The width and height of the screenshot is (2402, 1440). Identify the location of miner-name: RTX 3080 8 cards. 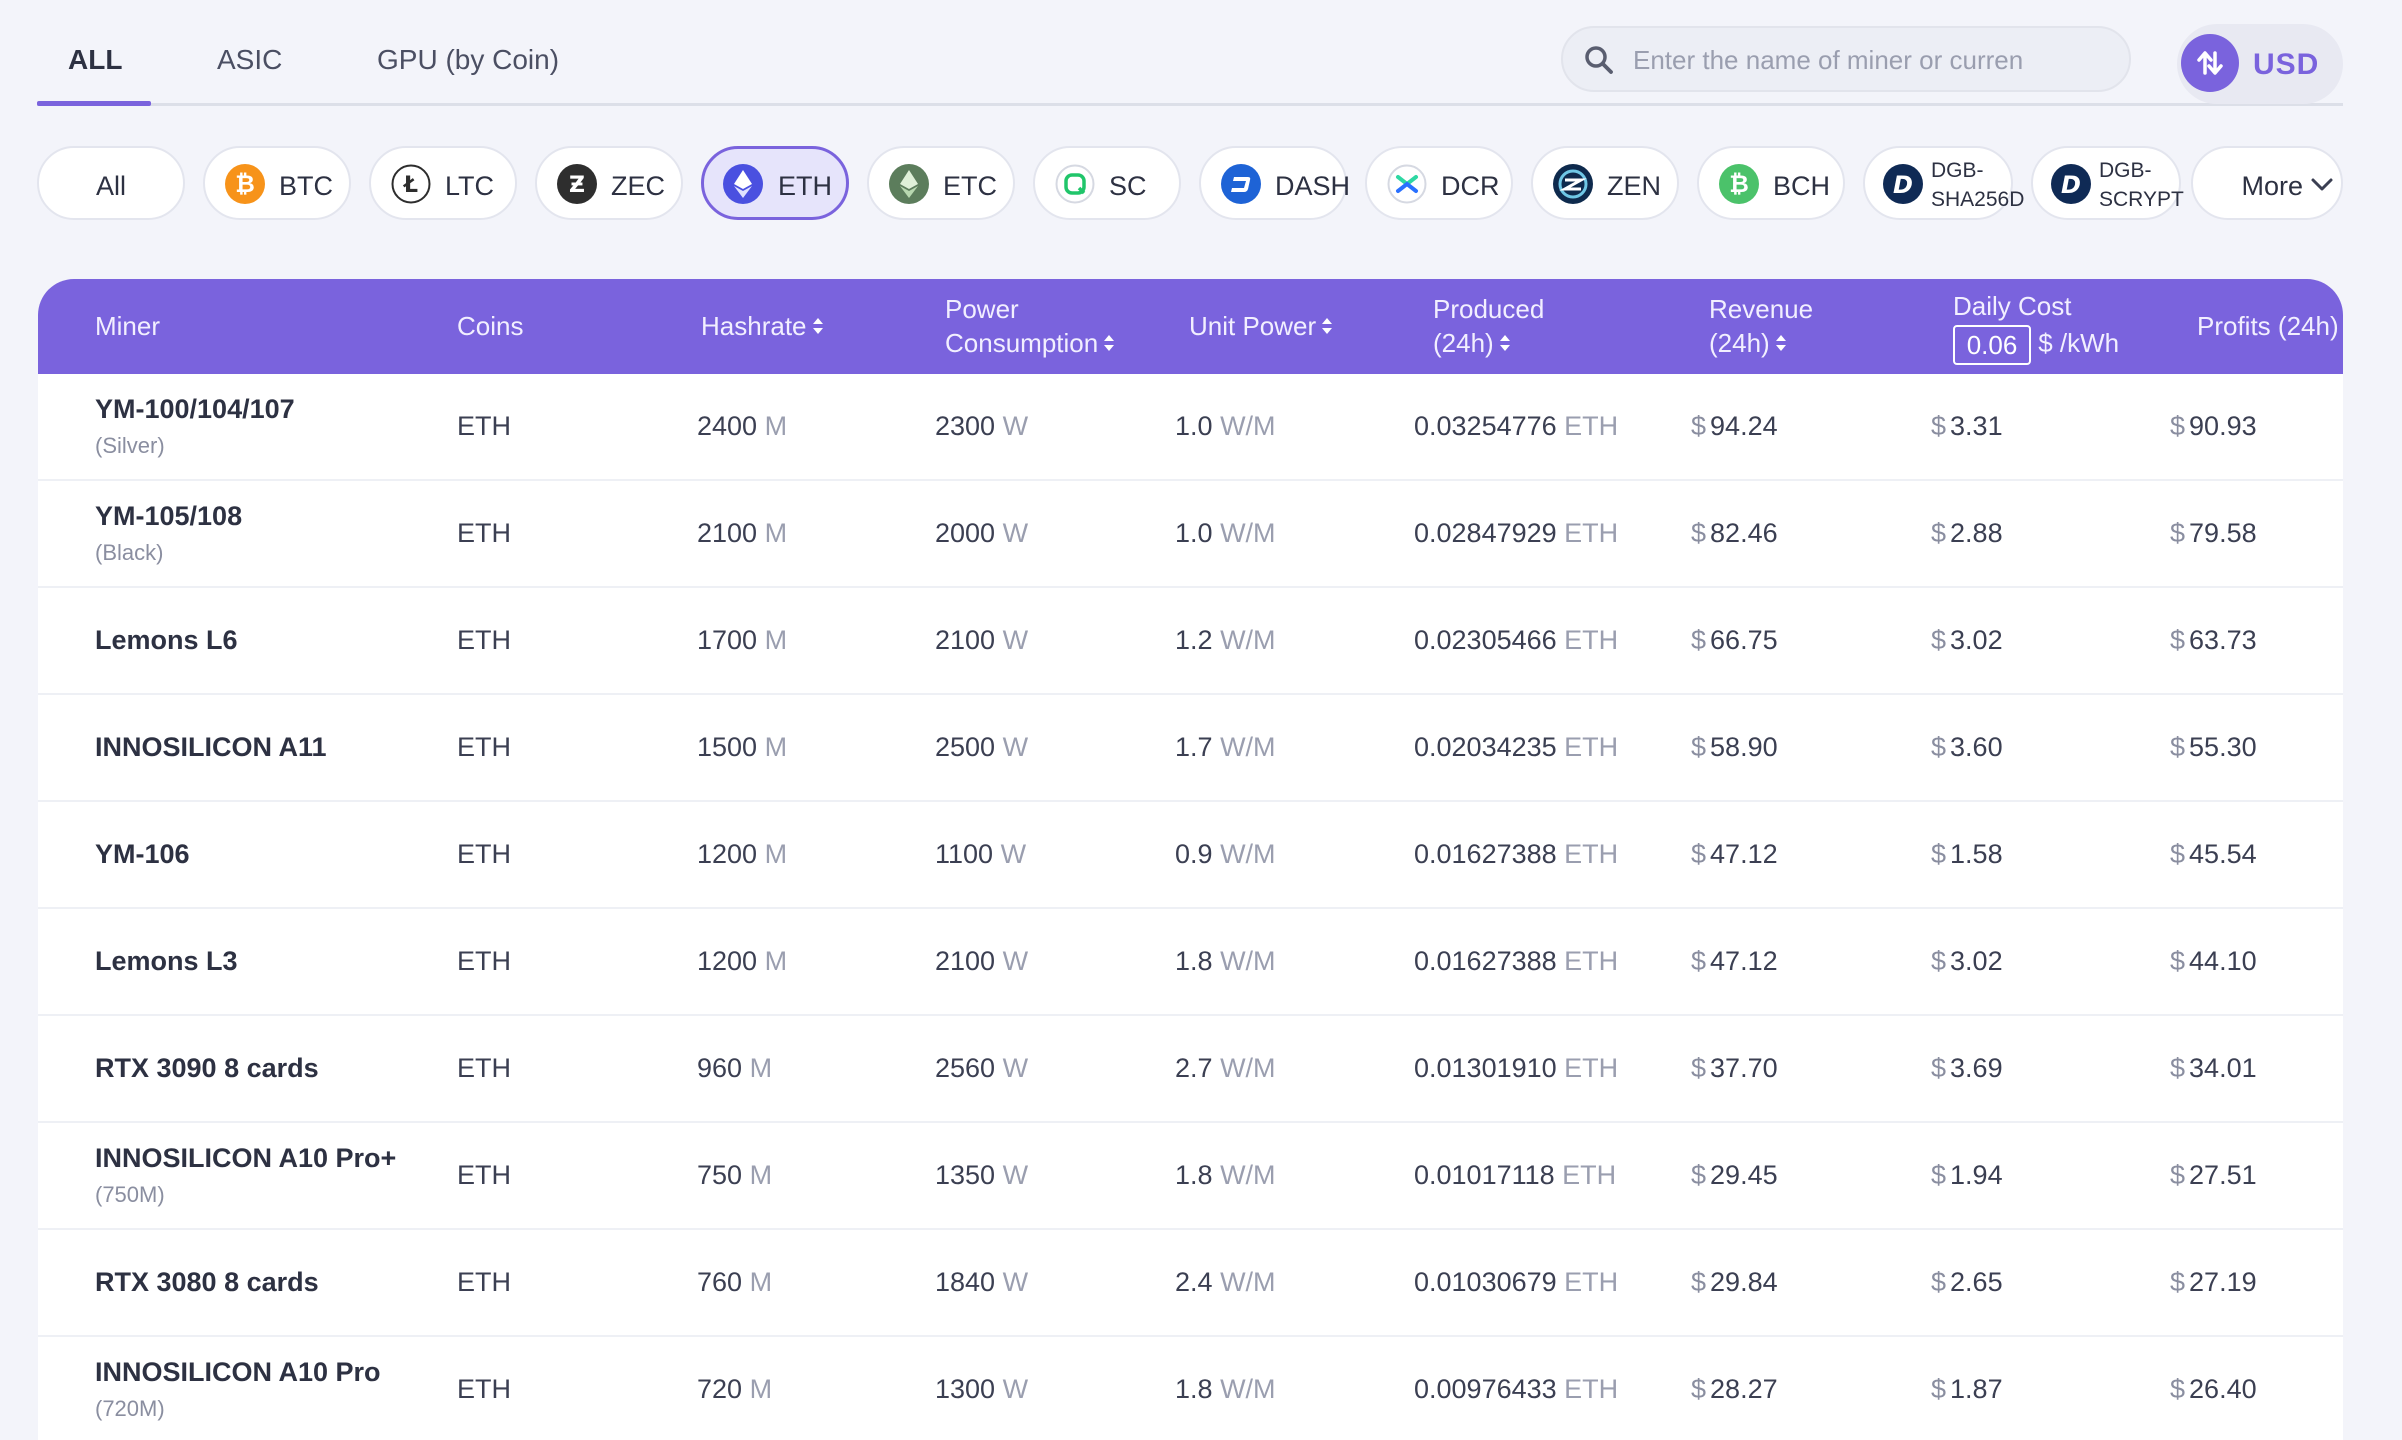
(207, 1282).